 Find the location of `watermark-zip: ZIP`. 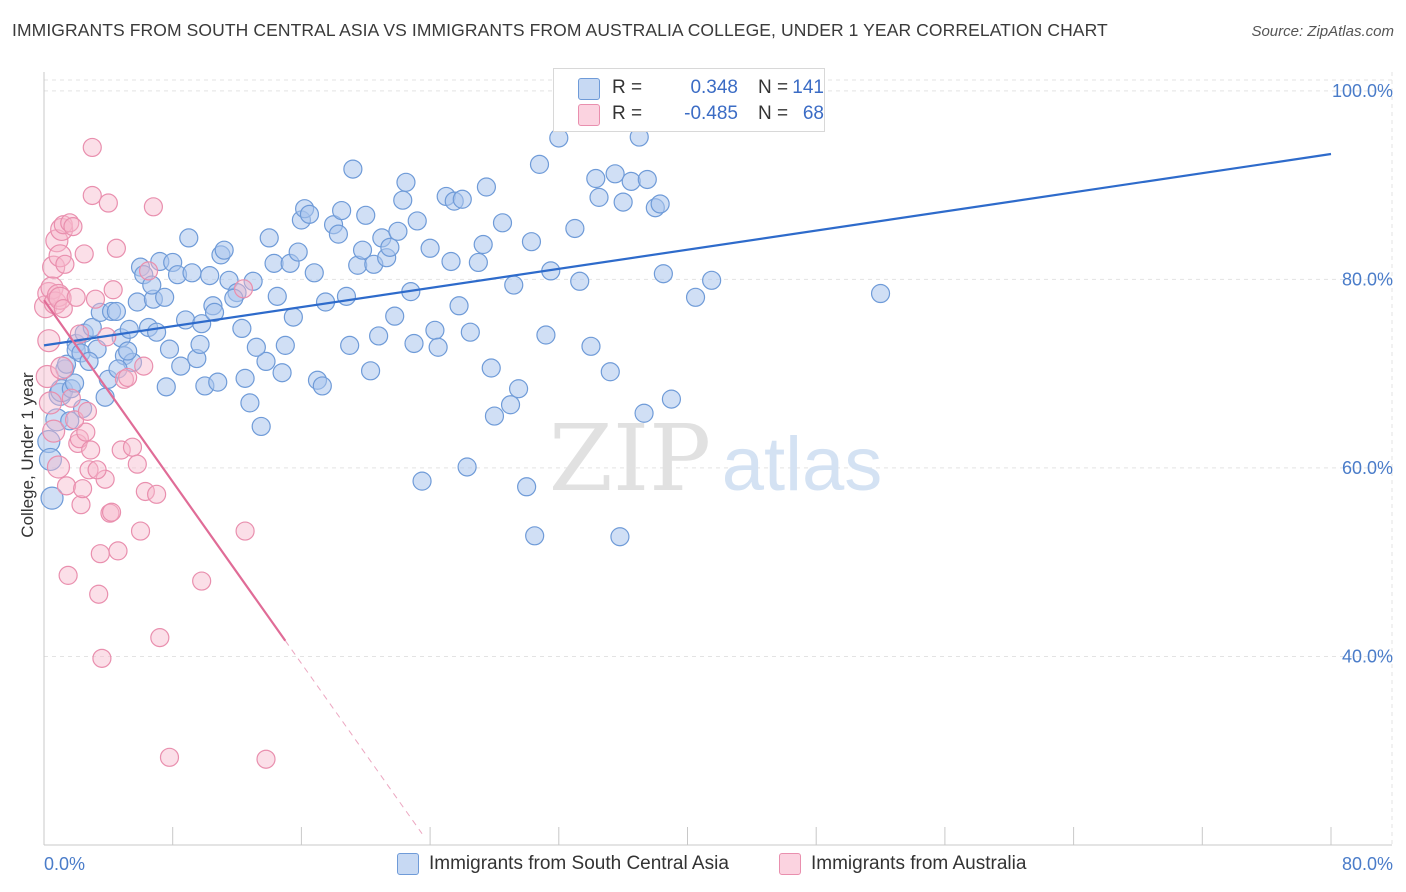

watermark-zip: ZIP is located at coordinates (630, 458).